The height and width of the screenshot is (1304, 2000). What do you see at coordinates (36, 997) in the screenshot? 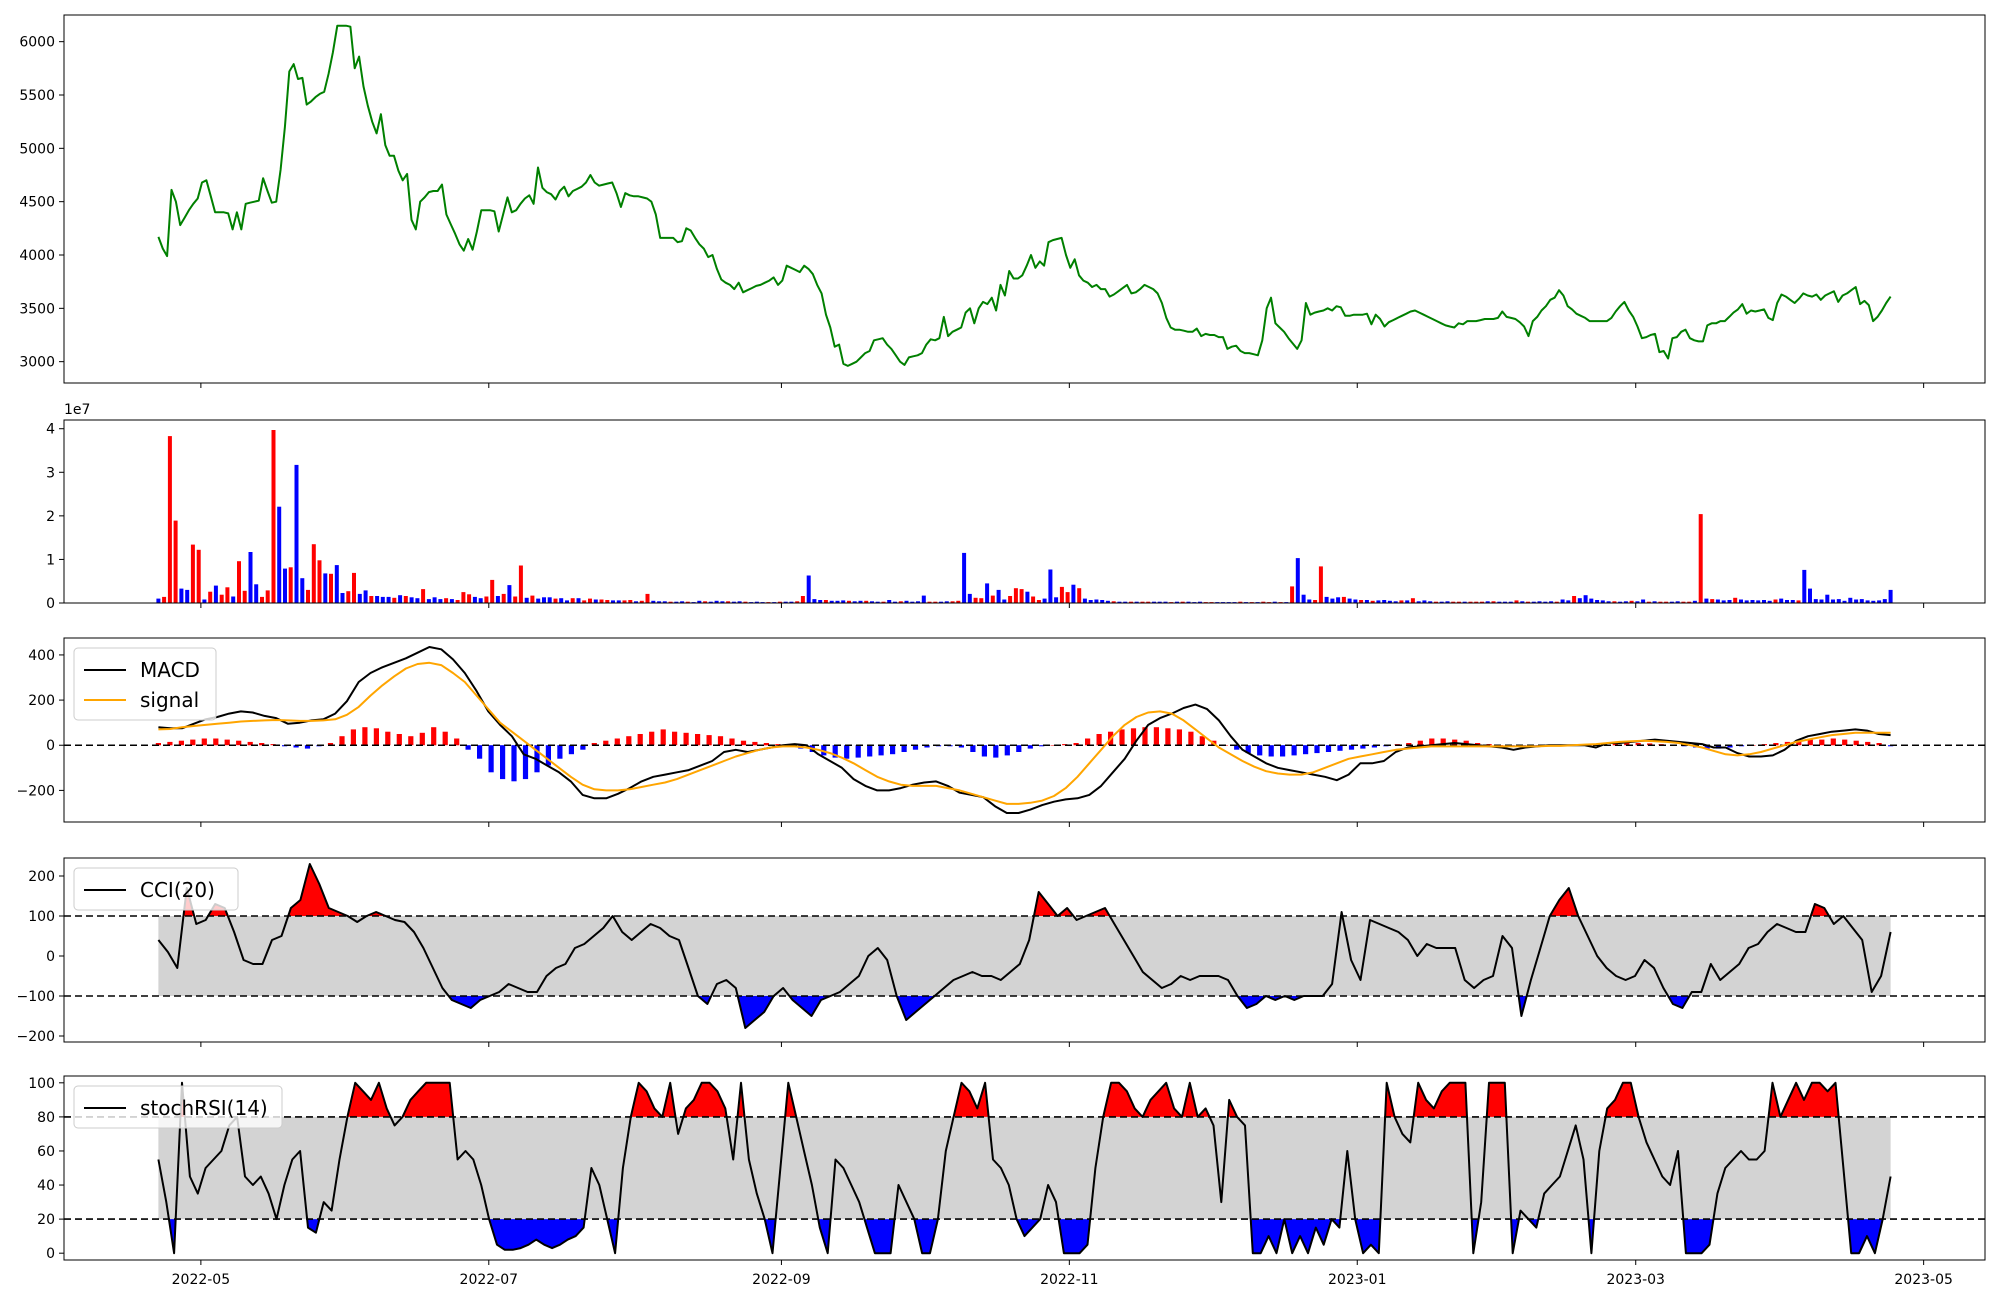
I see `y-tick-label: −100` at bounding box center [36, 997].